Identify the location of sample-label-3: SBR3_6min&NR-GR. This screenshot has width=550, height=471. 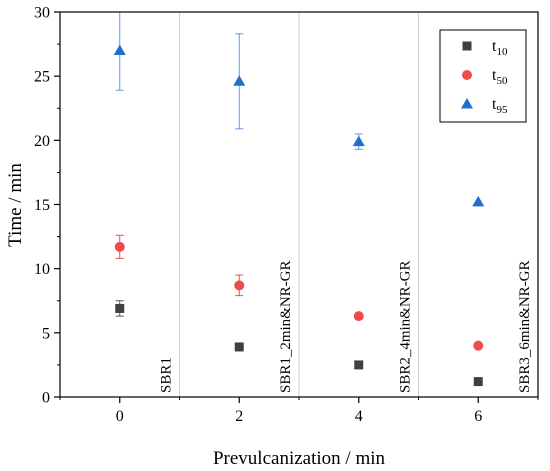
(525, 326).